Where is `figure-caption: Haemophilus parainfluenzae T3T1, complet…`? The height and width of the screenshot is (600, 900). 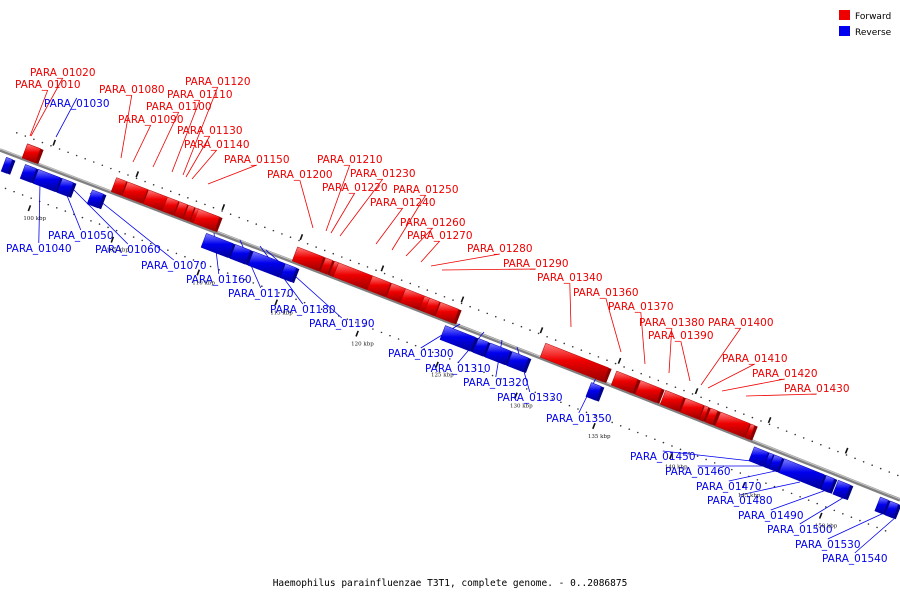
figure-caption: Haemophilus parainfluenzae T3T1, complet… is located at coordinates (450, 583).